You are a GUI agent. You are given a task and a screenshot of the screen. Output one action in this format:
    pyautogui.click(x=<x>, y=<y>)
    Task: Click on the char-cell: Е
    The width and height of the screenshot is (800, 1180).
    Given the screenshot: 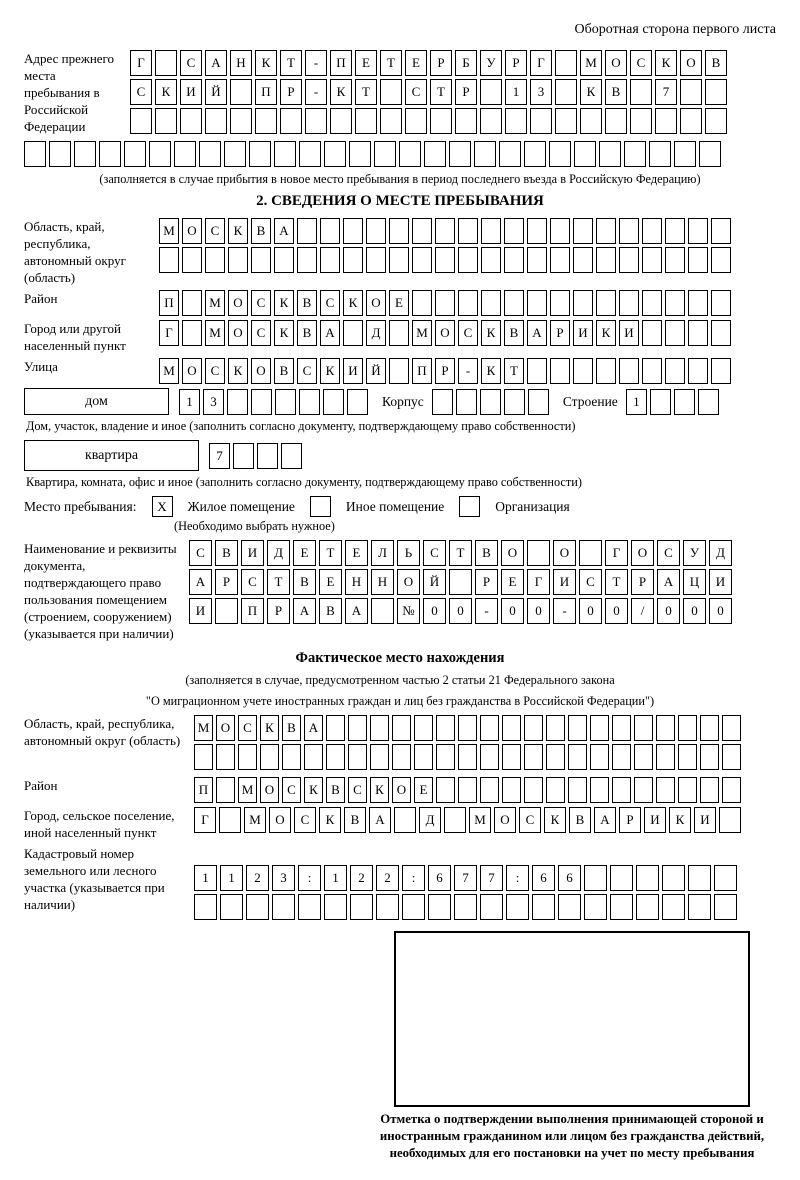 What is the action you would take?
    pyautogui.click(x=423, y=790)
    